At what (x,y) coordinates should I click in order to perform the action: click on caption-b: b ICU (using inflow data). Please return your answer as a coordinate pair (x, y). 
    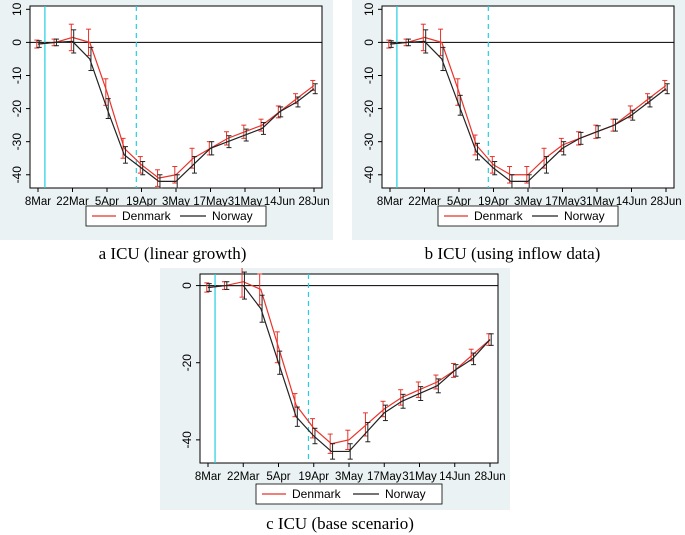
    Looking at the image, I should click on (512, 253).